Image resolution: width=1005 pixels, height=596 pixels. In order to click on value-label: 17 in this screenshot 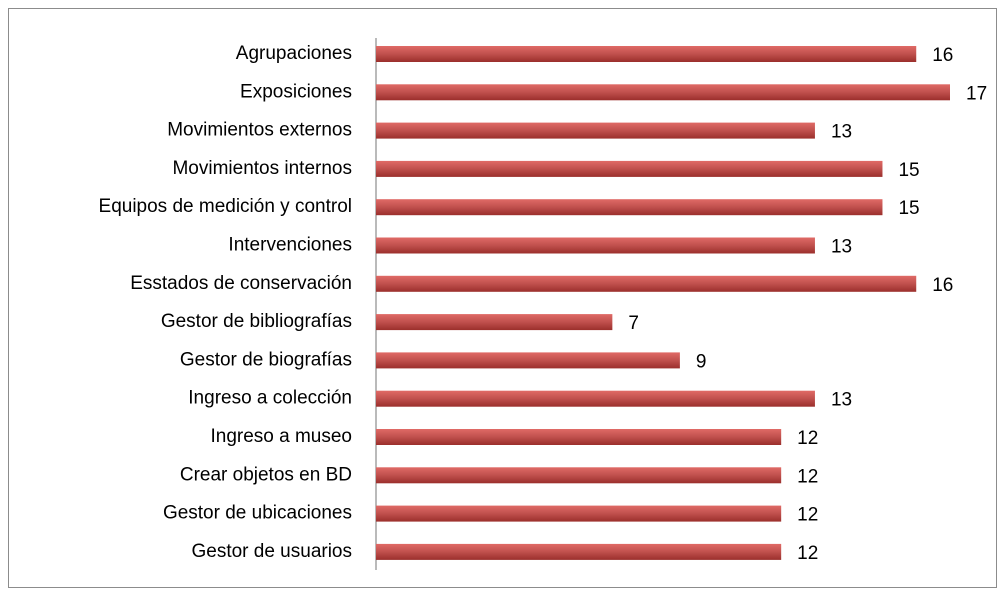, I will do `click(976, 93)`.